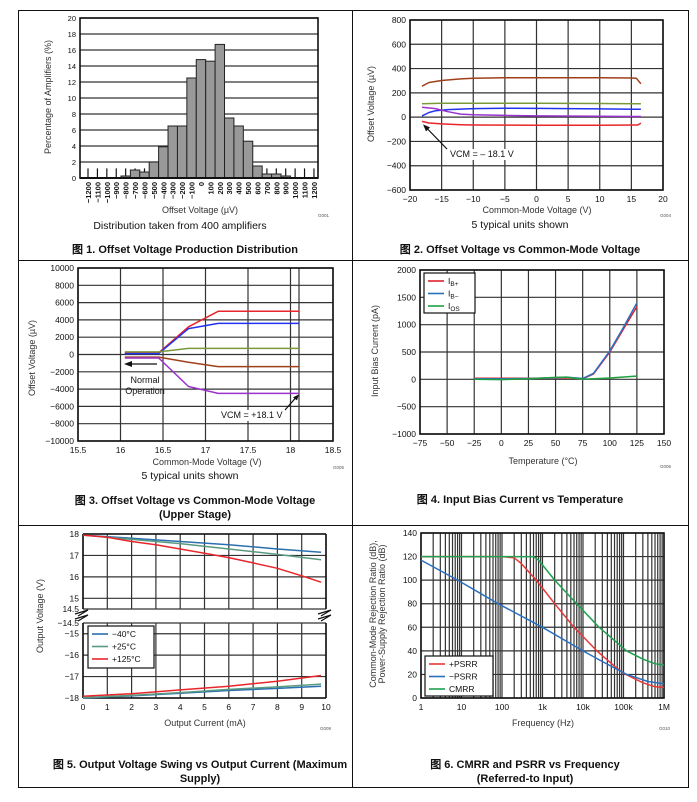  Describe the element at coordinates (62, 406) in the screenshot. I see `y-tick-label: −6000` at that location.